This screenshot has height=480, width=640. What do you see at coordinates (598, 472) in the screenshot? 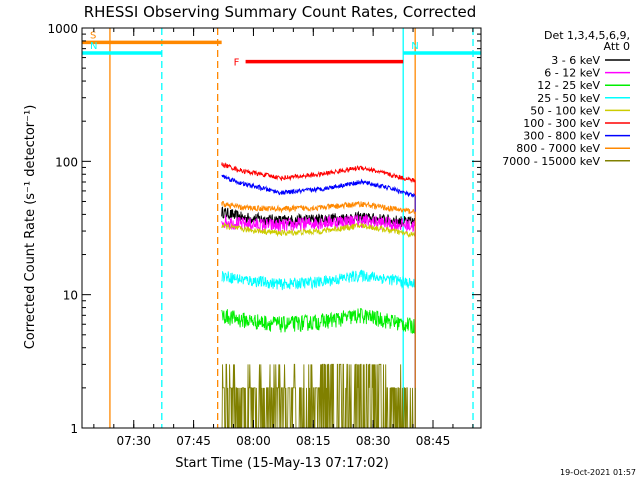
I see `footer-timestamp: 19-Oct-2021 01:57` at bounding box center [598, 472].